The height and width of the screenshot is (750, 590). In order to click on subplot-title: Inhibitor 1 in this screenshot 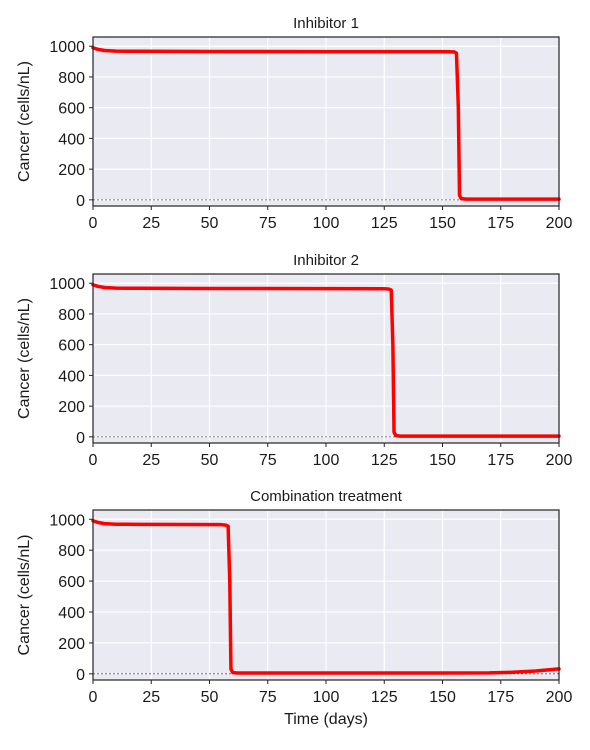, I will do `click(326, 23)`.